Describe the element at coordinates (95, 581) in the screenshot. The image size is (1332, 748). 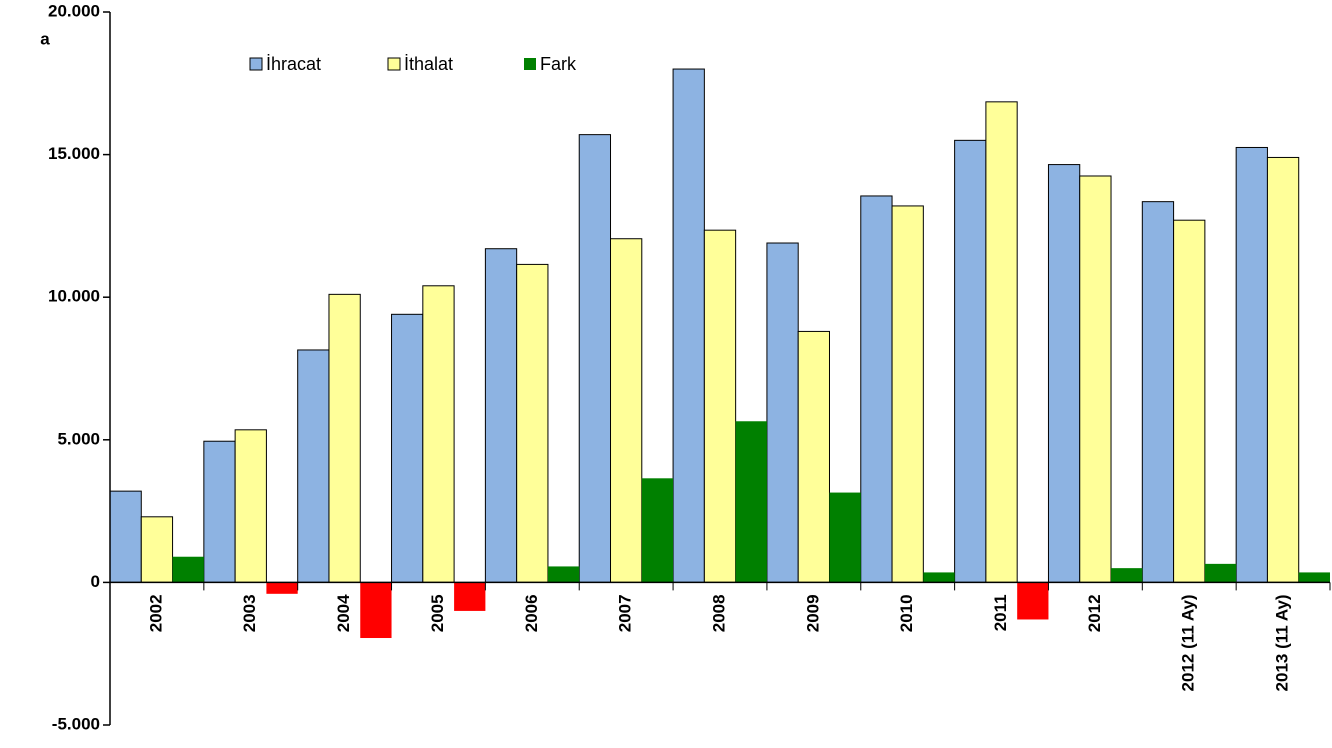
I see `y-tick-label: 0` at that location.